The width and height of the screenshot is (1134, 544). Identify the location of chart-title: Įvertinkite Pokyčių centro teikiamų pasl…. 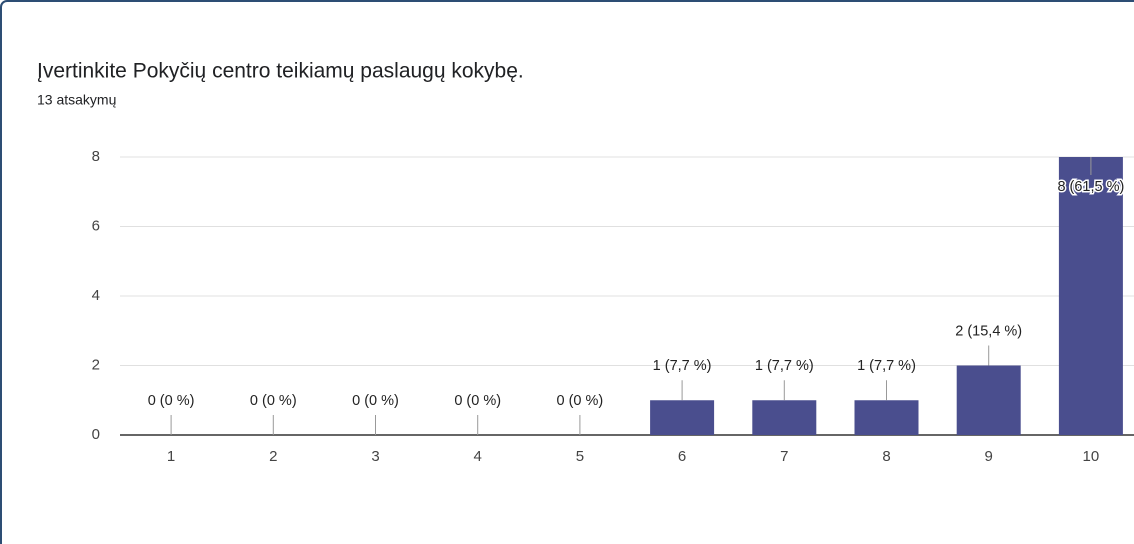
(280, 71).